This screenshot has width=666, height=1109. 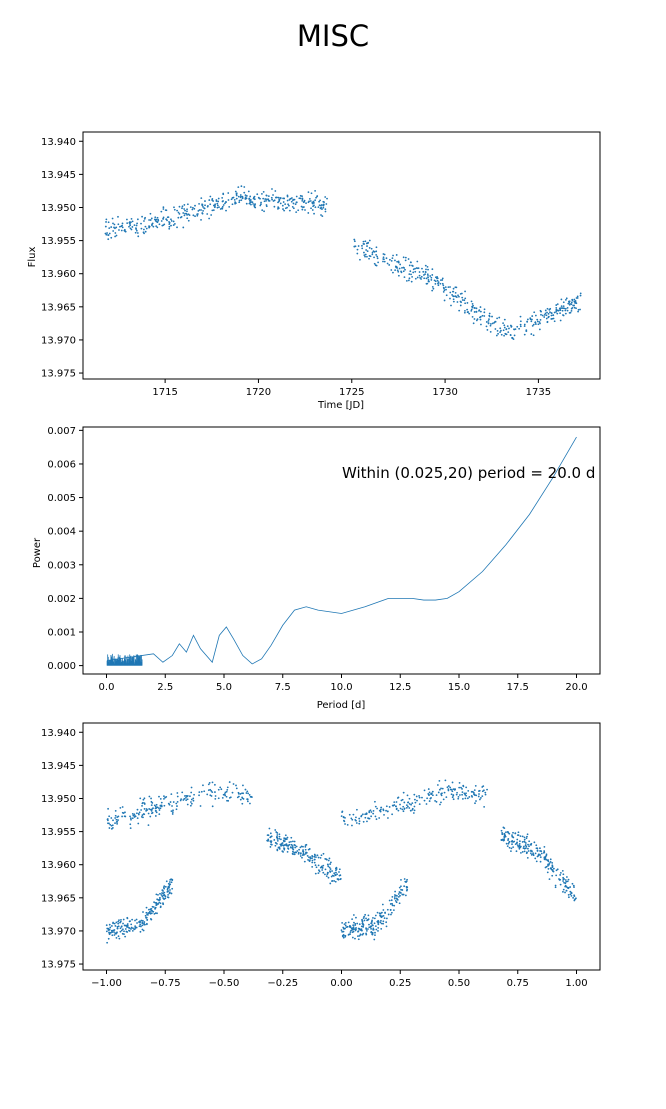 I want to click on x-tick-label: 0.25, so click(x=400, y=983).